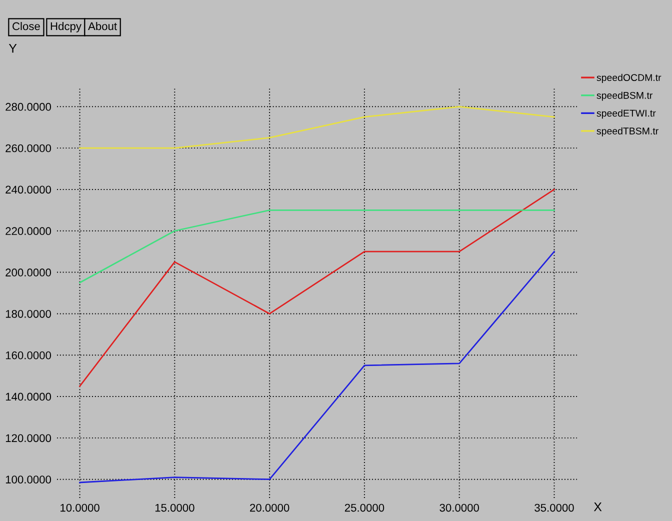 The height and width of the screenshot is (521, 672). What do you see at coordinates (29, 396) in the screenshot?
I see `y-tick-label: 140.0000` at bounding box center [29, 396].